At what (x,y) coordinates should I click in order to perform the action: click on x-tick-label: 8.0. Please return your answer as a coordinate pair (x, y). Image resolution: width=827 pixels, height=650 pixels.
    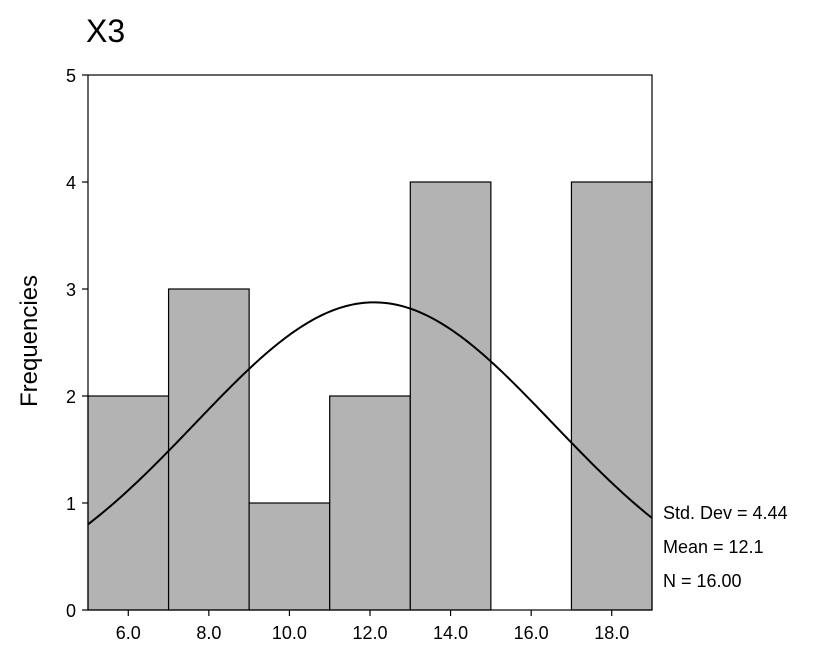
    Looking at the image, I should click on (208, 633).